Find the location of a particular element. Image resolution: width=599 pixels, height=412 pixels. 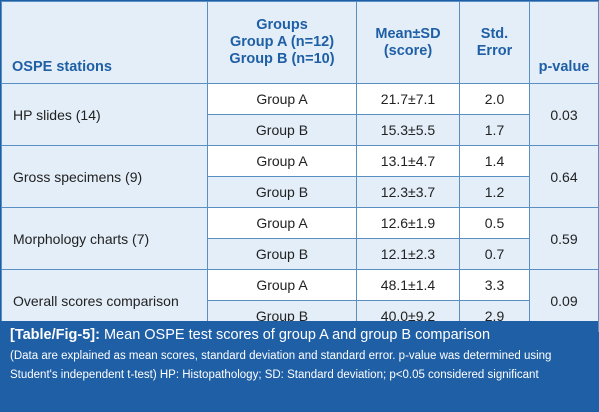

header-groups: Groups Group A (n=12) Group B (n=10) is located at coordinates (282, 42).